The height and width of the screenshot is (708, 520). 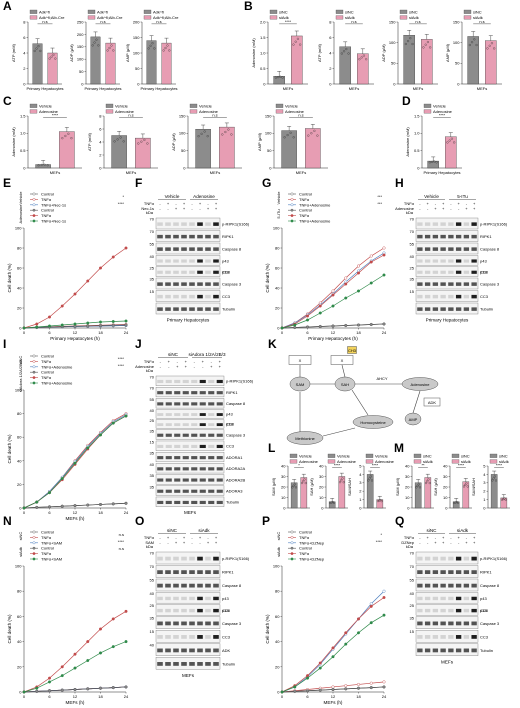 I want to click on legend-swatch, so click(x=147, y=11).